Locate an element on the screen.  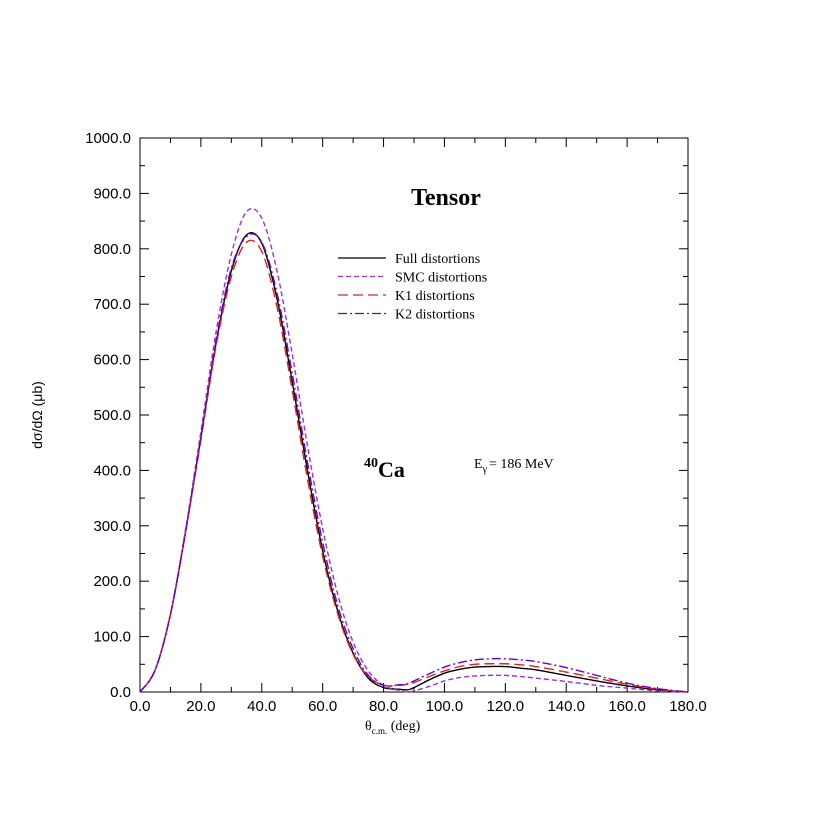
y-tick-label: 100.0 is located at coordinates (112, 637).